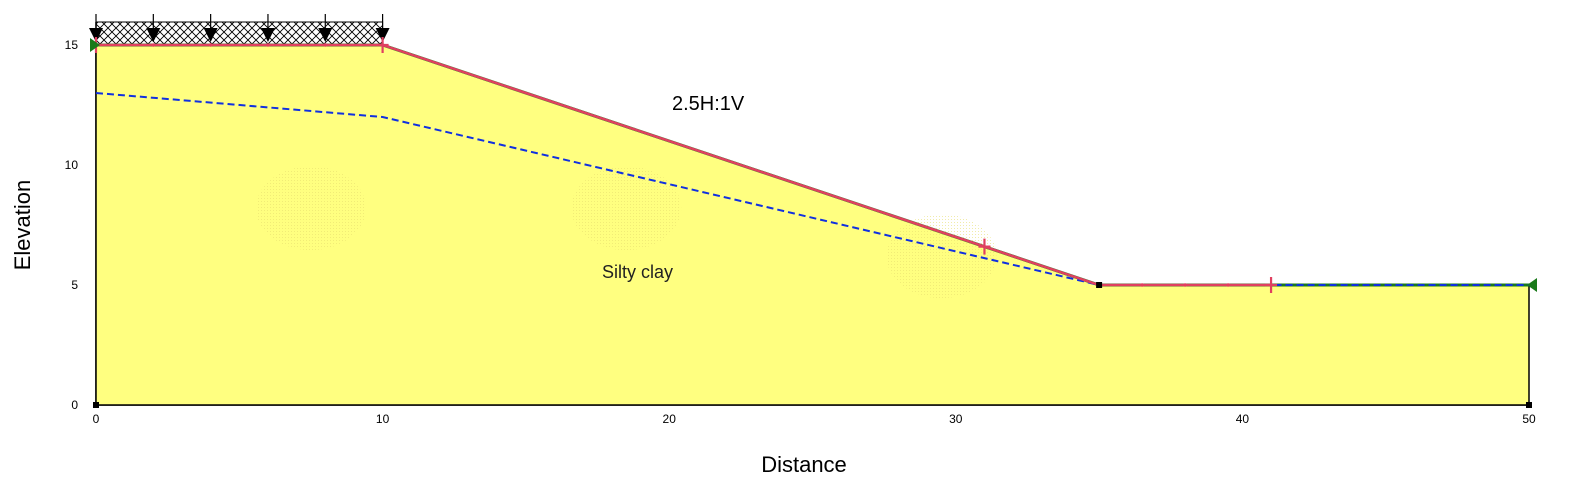 The image size is (1573, 487). What do you see at coordinates (1532, 285) in the screenshot?
I see `right-end-marker` at bounding box center [1532, 285].